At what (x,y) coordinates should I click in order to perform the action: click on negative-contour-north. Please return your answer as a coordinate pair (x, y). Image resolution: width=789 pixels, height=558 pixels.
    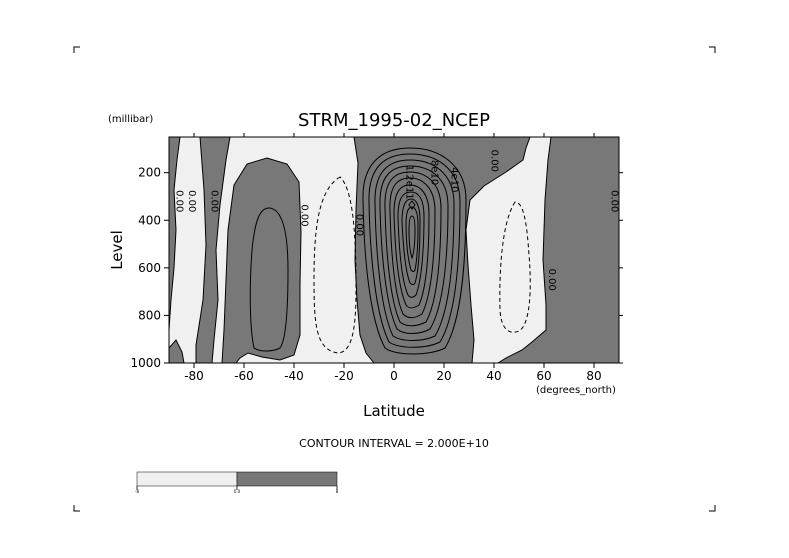
    Looking at the image, I should click on (515, 267).